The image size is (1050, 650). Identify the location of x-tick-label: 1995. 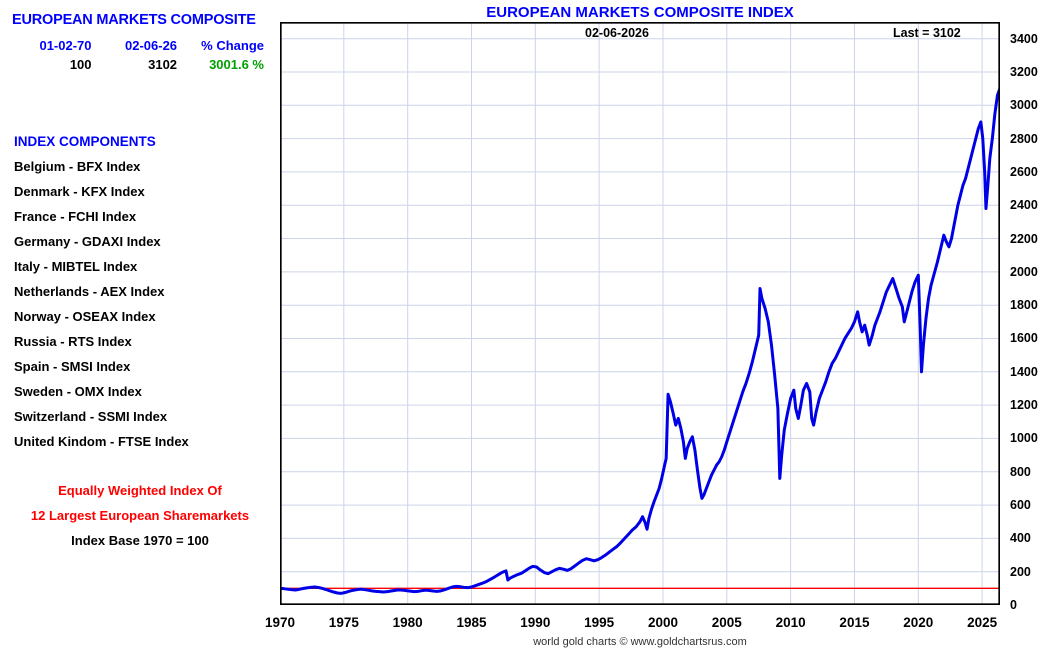
(599, 622).